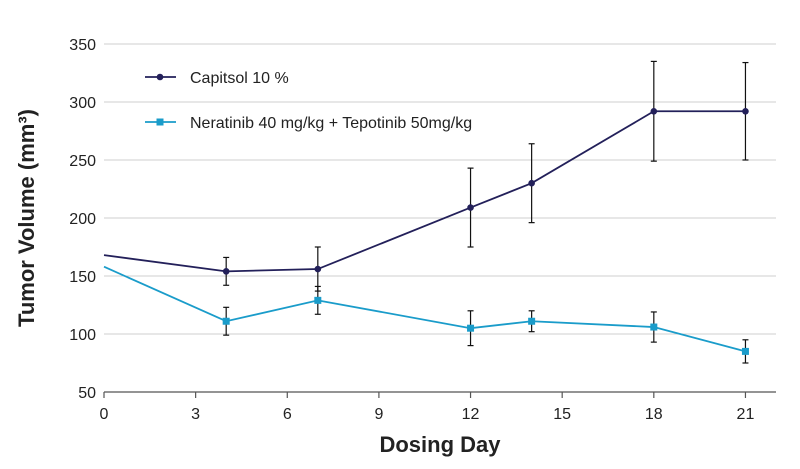 This screenshot has width=800, height=469. I want to click on x-tick-label: 0, so click(104, 414).